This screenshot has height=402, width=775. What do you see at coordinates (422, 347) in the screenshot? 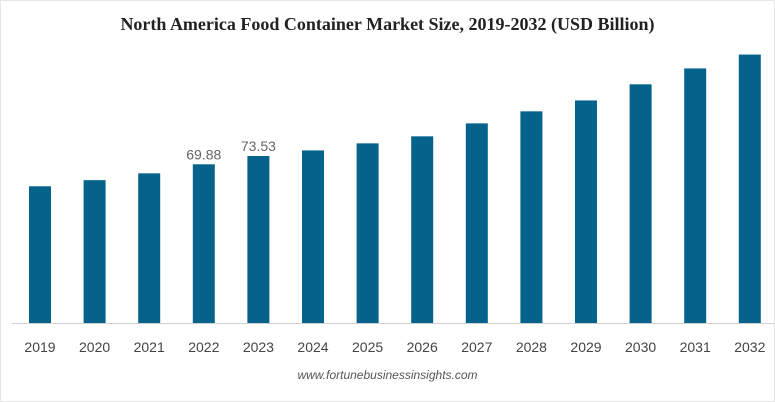
I see `x-tick-label: 2026` at bounding box center [422, 347].